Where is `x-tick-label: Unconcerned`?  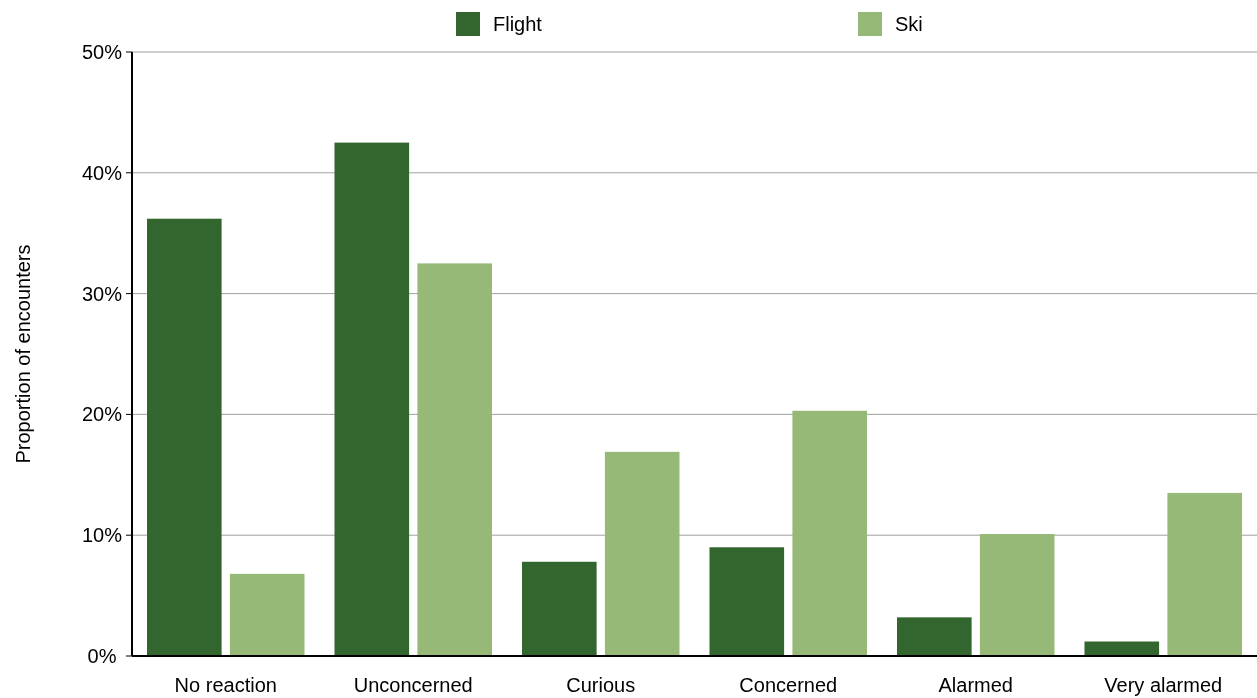 x-tick-label: Unconcerned is located at coordinates (413, 685).